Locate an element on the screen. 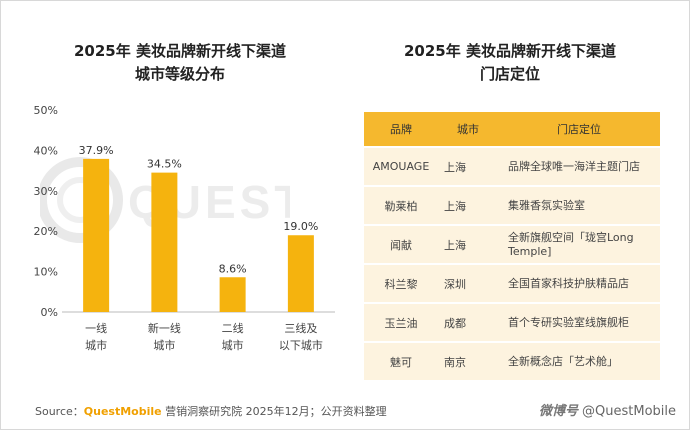  source-text: 营销洞察研究院 2025年12月；公开资料整理 is located at coordinates (274, 411).